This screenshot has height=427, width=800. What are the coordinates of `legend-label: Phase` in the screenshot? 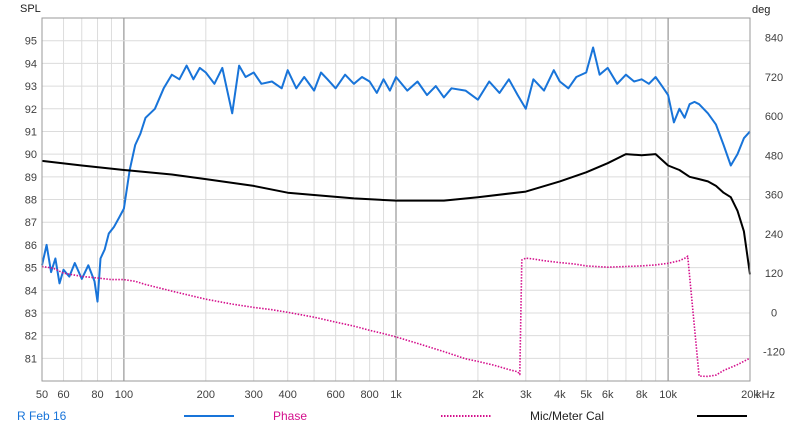 It's located at (290, 416).